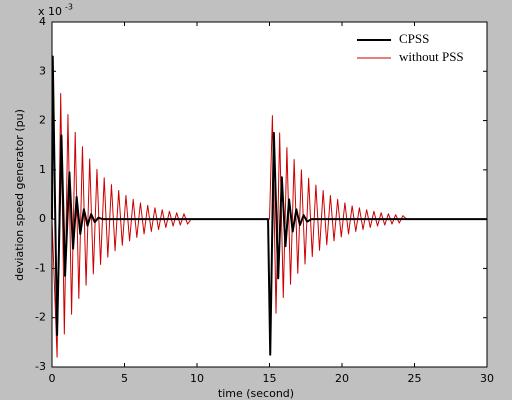 The image size is (512, 400). What do you see at coordinates (42, 120) in the screenshot?
I see `y-tick-label: 2` at bounding box center [42, 120].